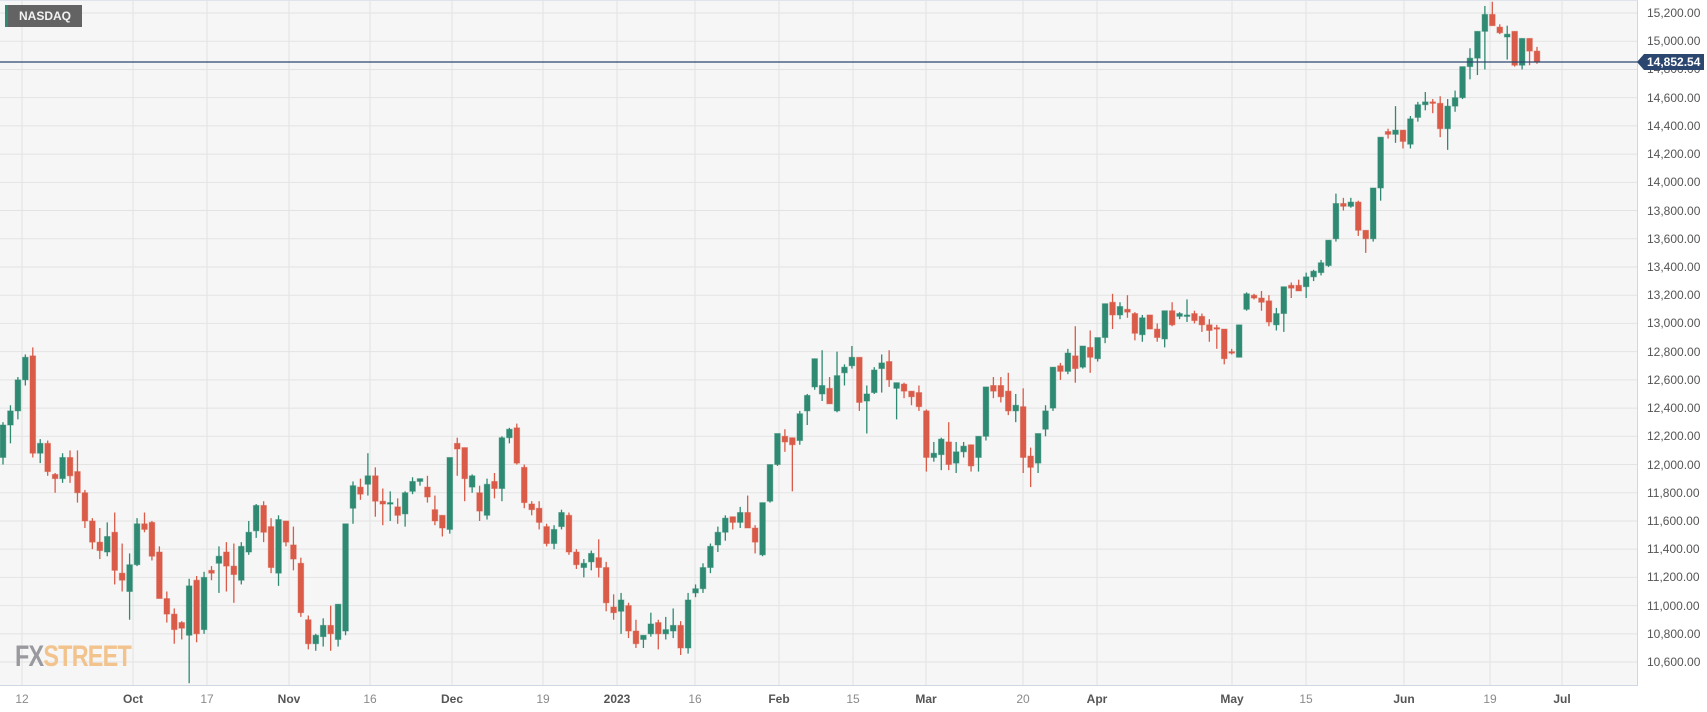 The height and width of the screenshot is (712, 1707). What do you see at coordinates (1674, 633) in the screenshot?
I see `y-tick-label: 10,800.00` at bounding box center [1674, 633].